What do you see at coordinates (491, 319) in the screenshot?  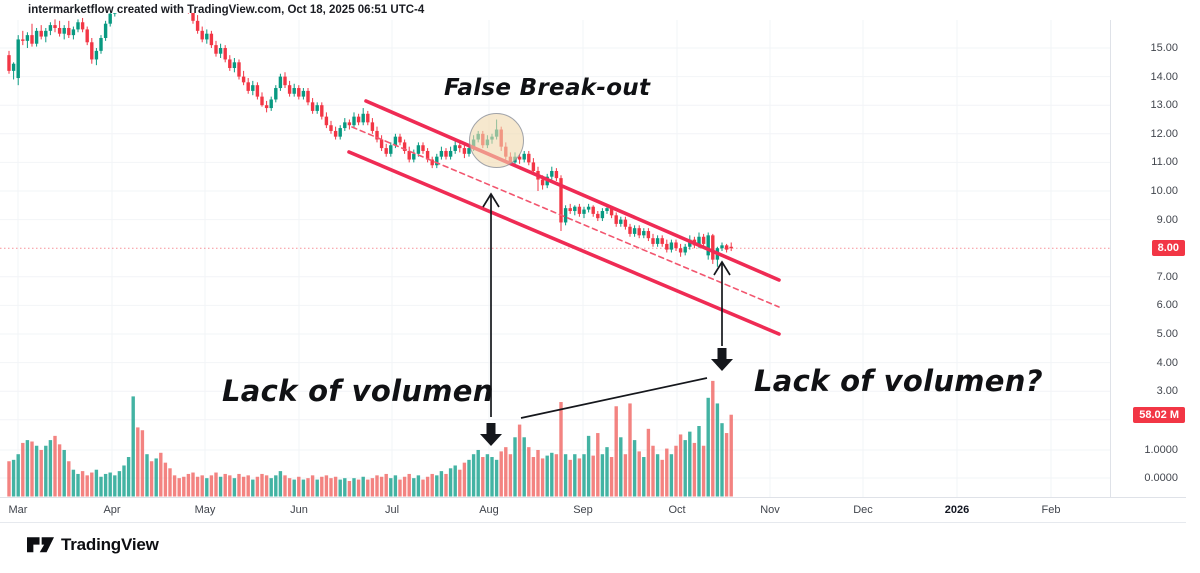 I see `annotation-arrow-left` at bounding box center [491, 319].